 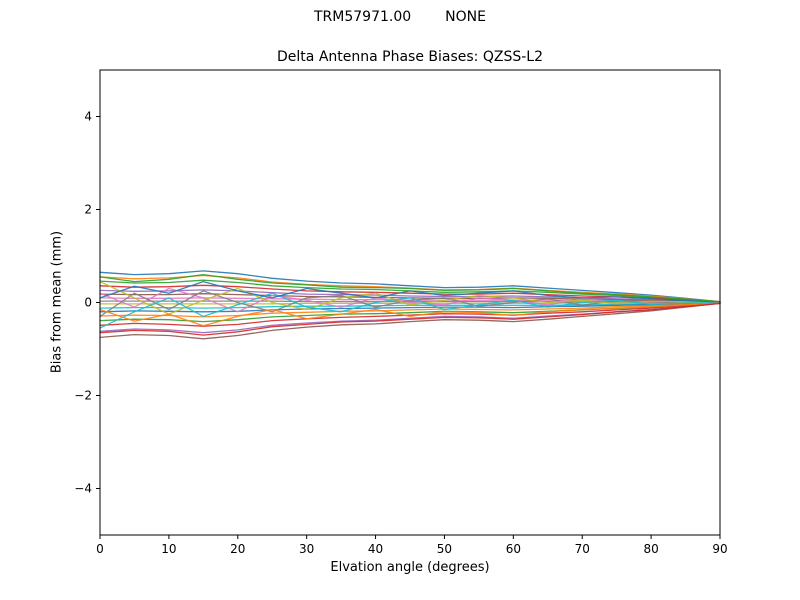 I want to click on figure-suptitle: TRM57971.00 NONE, so click(x=400, y=17).